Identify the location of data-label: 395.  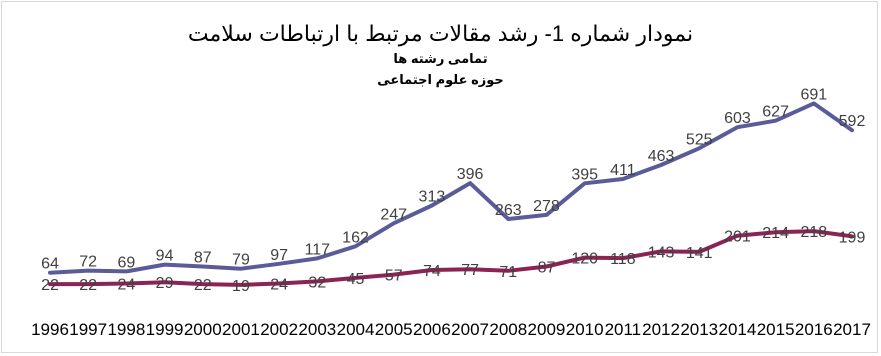
(584, 174).